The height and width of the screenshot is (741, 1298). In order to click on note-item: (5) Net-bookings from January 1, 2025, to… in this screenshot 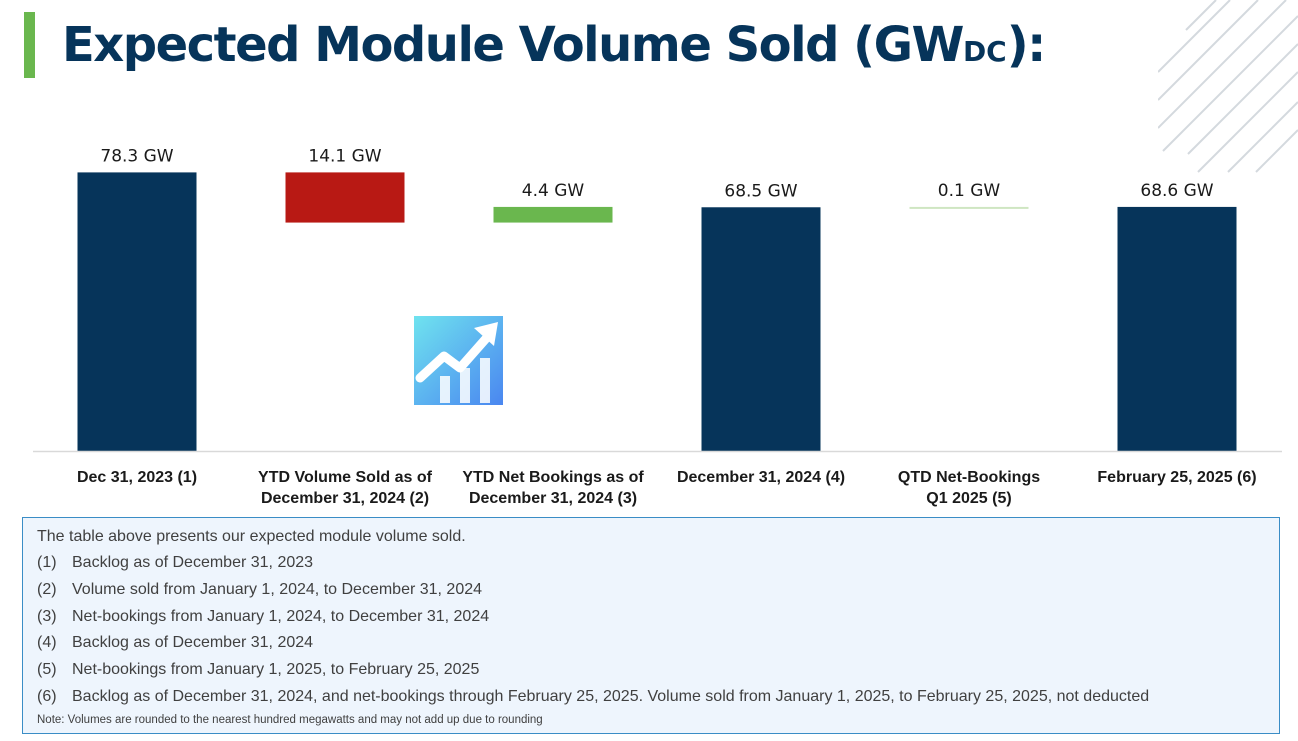, I will do `click(651, 670)`.